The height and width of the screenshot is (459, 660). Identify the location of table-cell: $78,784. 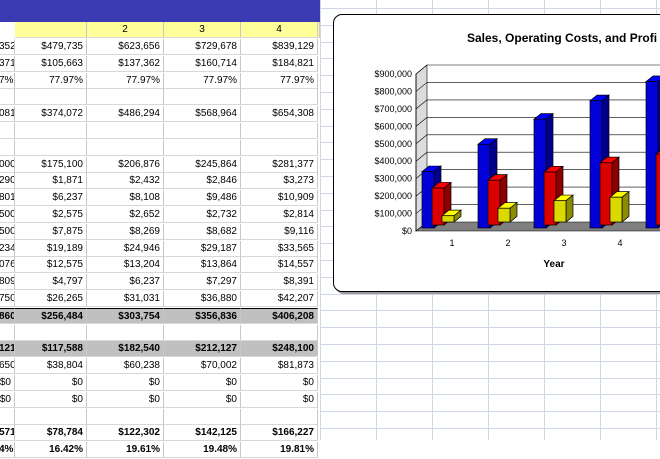
(51, 433).